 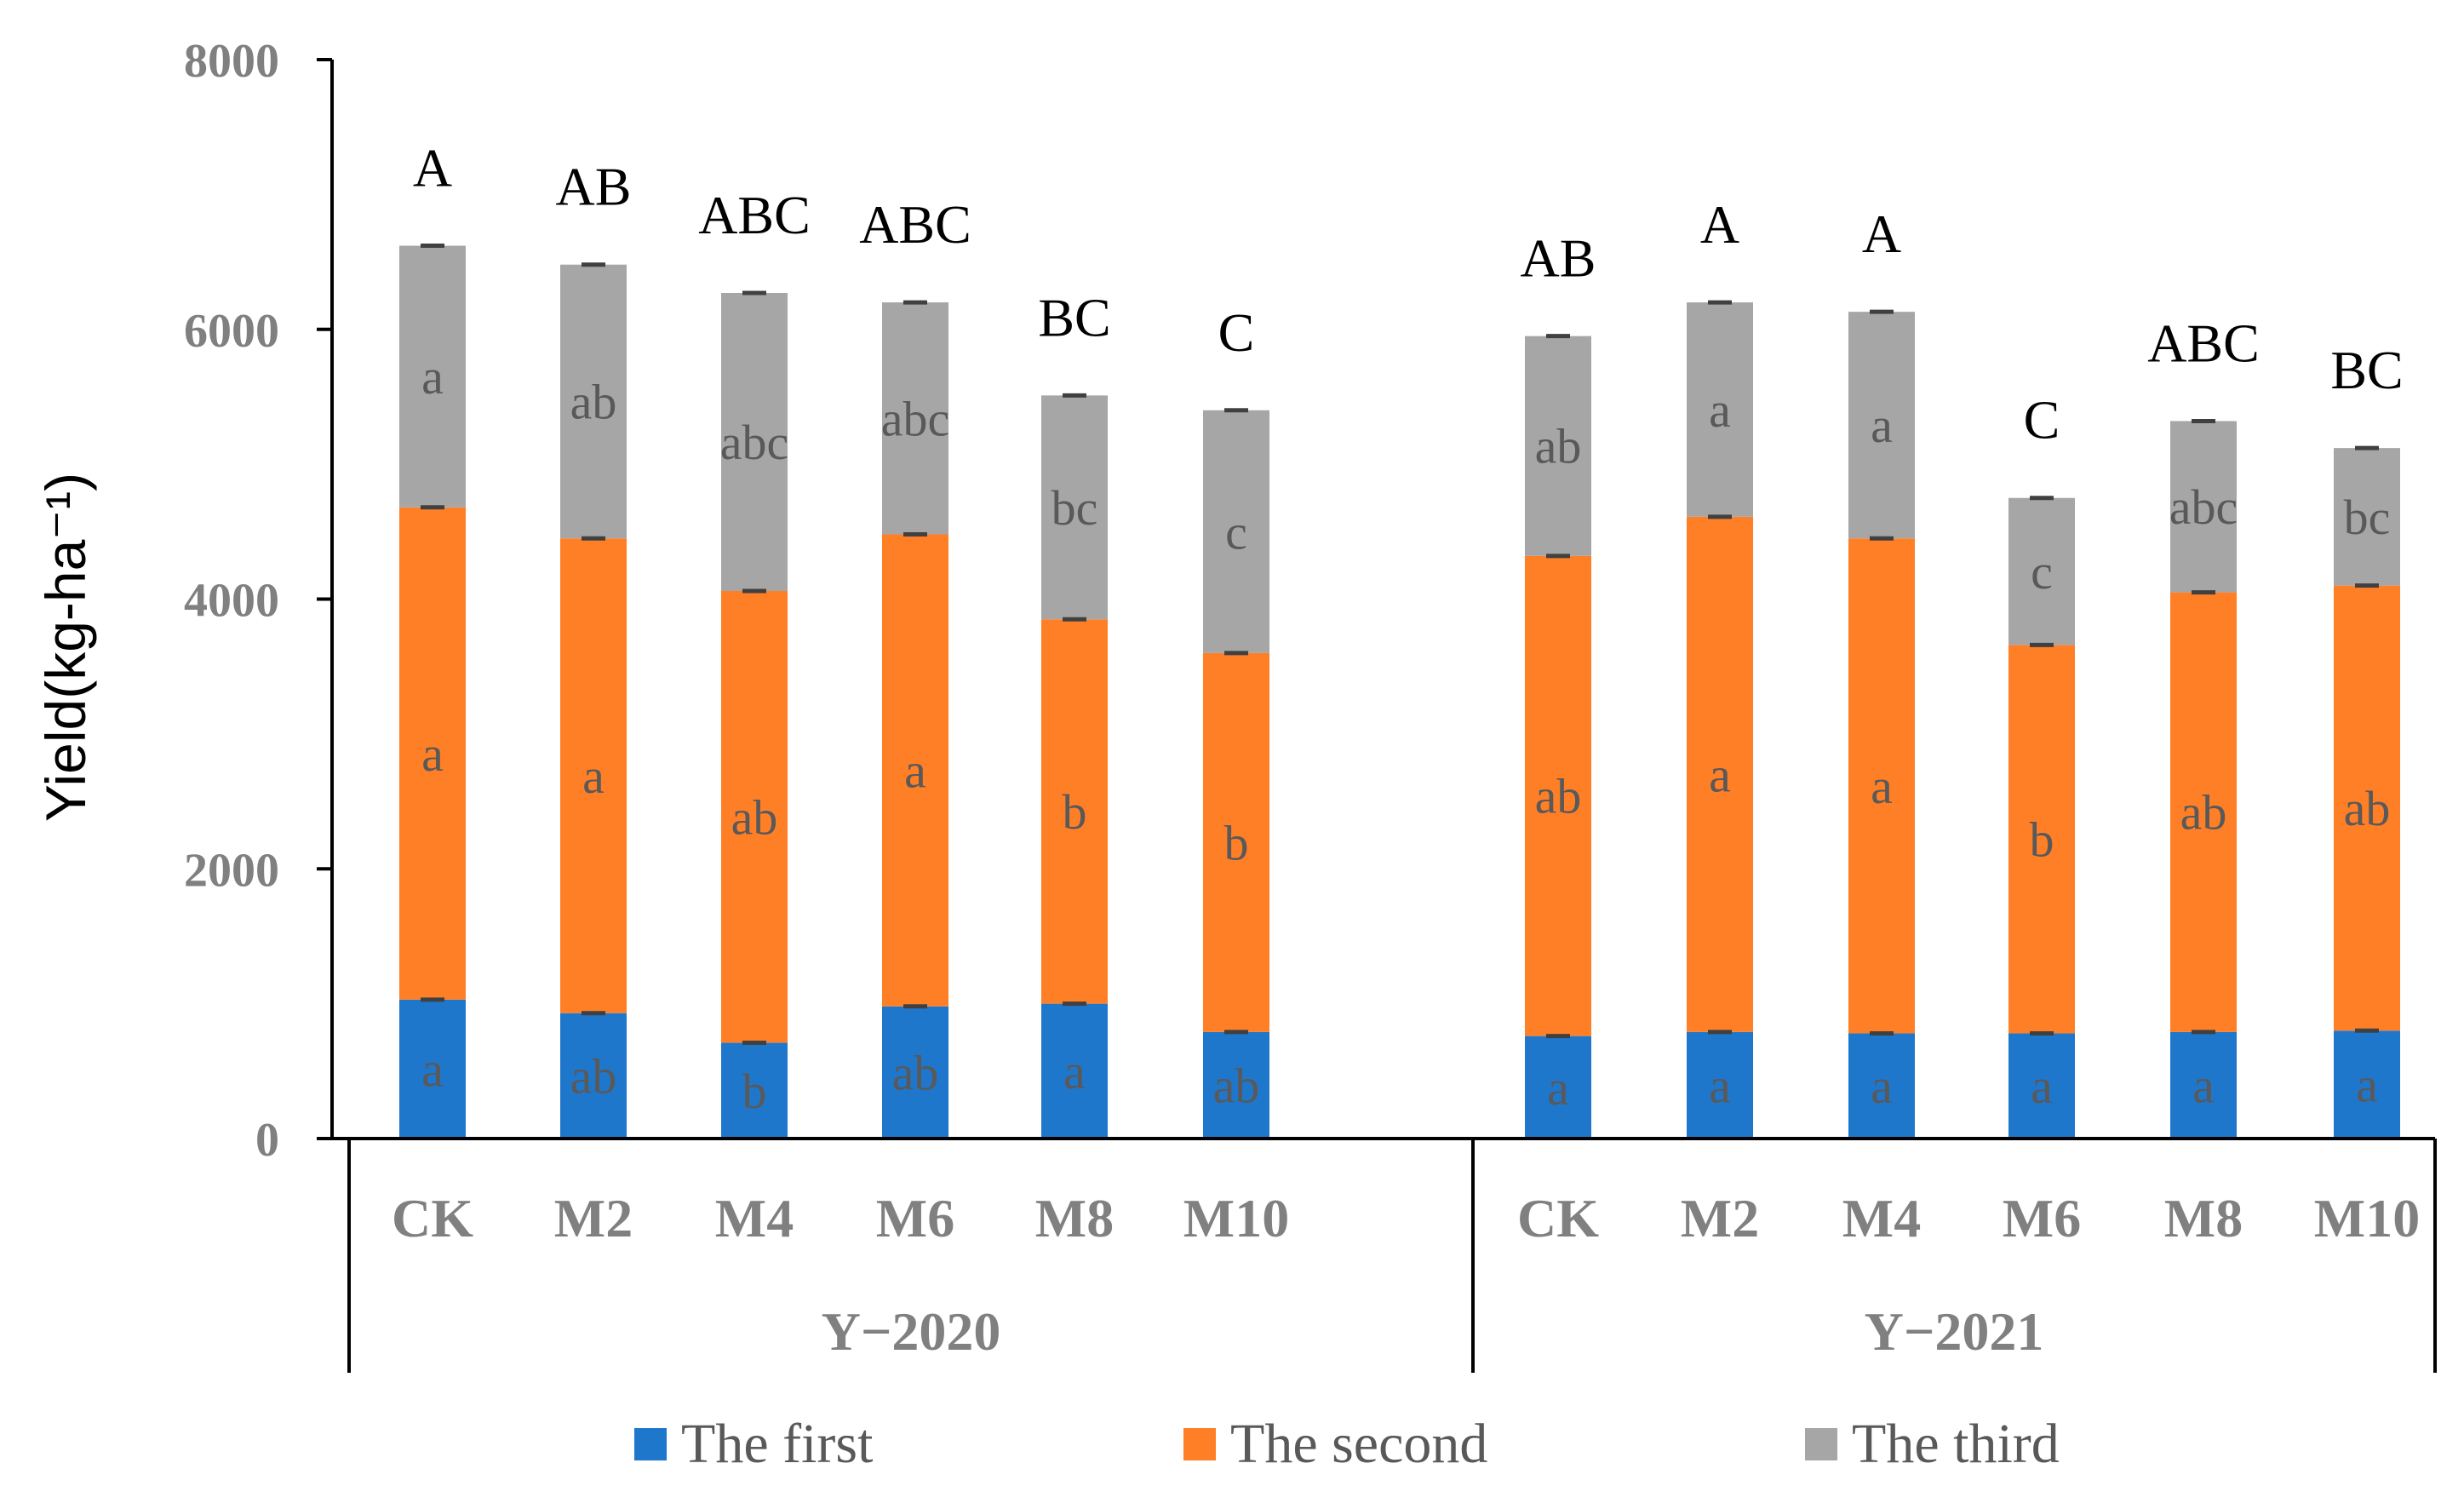 What do you see at coordinates (1720, 1218) in the screenshot?
I see `category-label-8: M2` at bounding box center [1720, 1218].